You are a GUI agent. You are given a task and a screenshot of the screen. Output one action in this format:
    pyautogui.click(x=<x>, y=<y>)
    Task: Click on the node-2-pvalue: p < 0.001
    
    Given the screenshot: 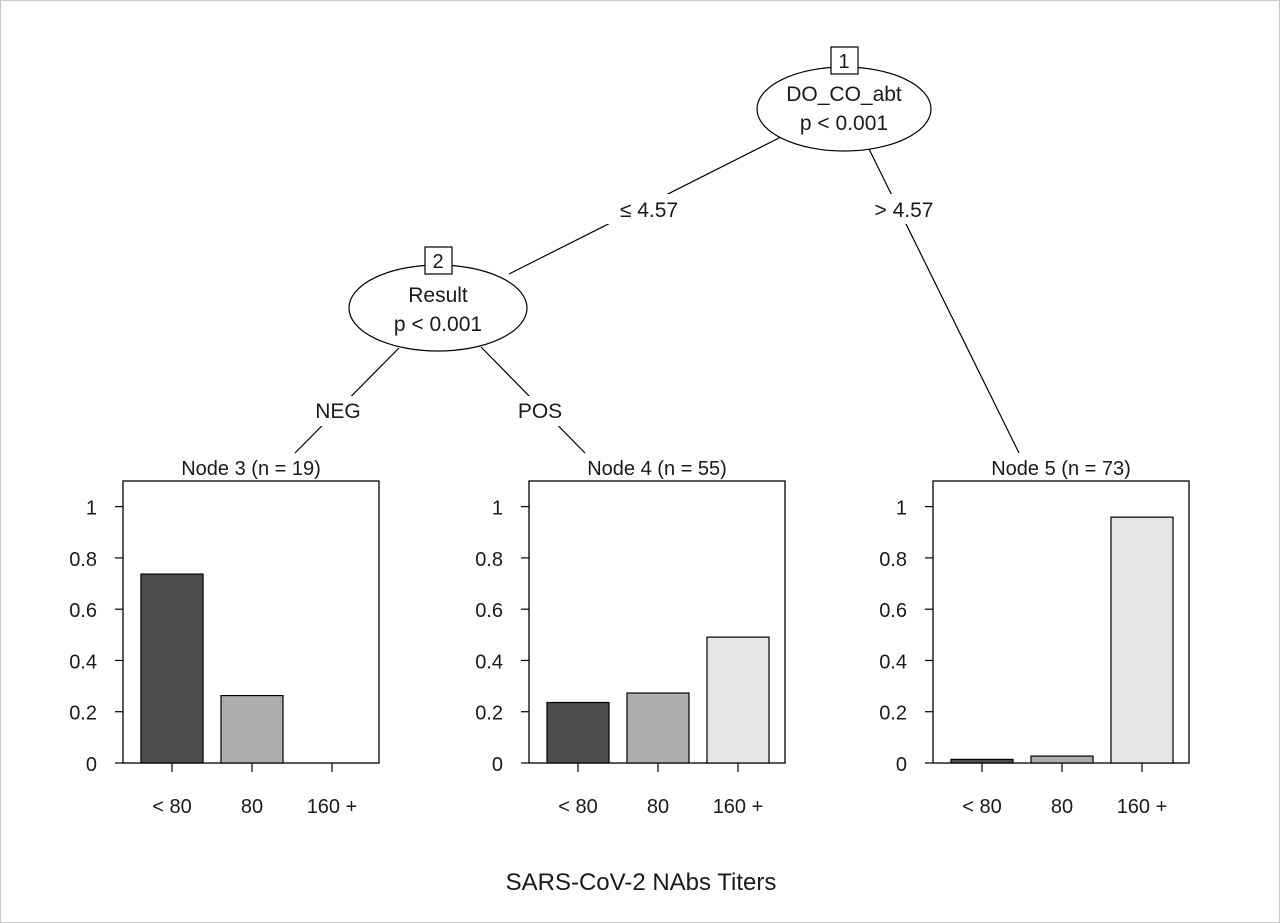 What is the action you would take?
    pyautogui.click(x=438, y=324)
    